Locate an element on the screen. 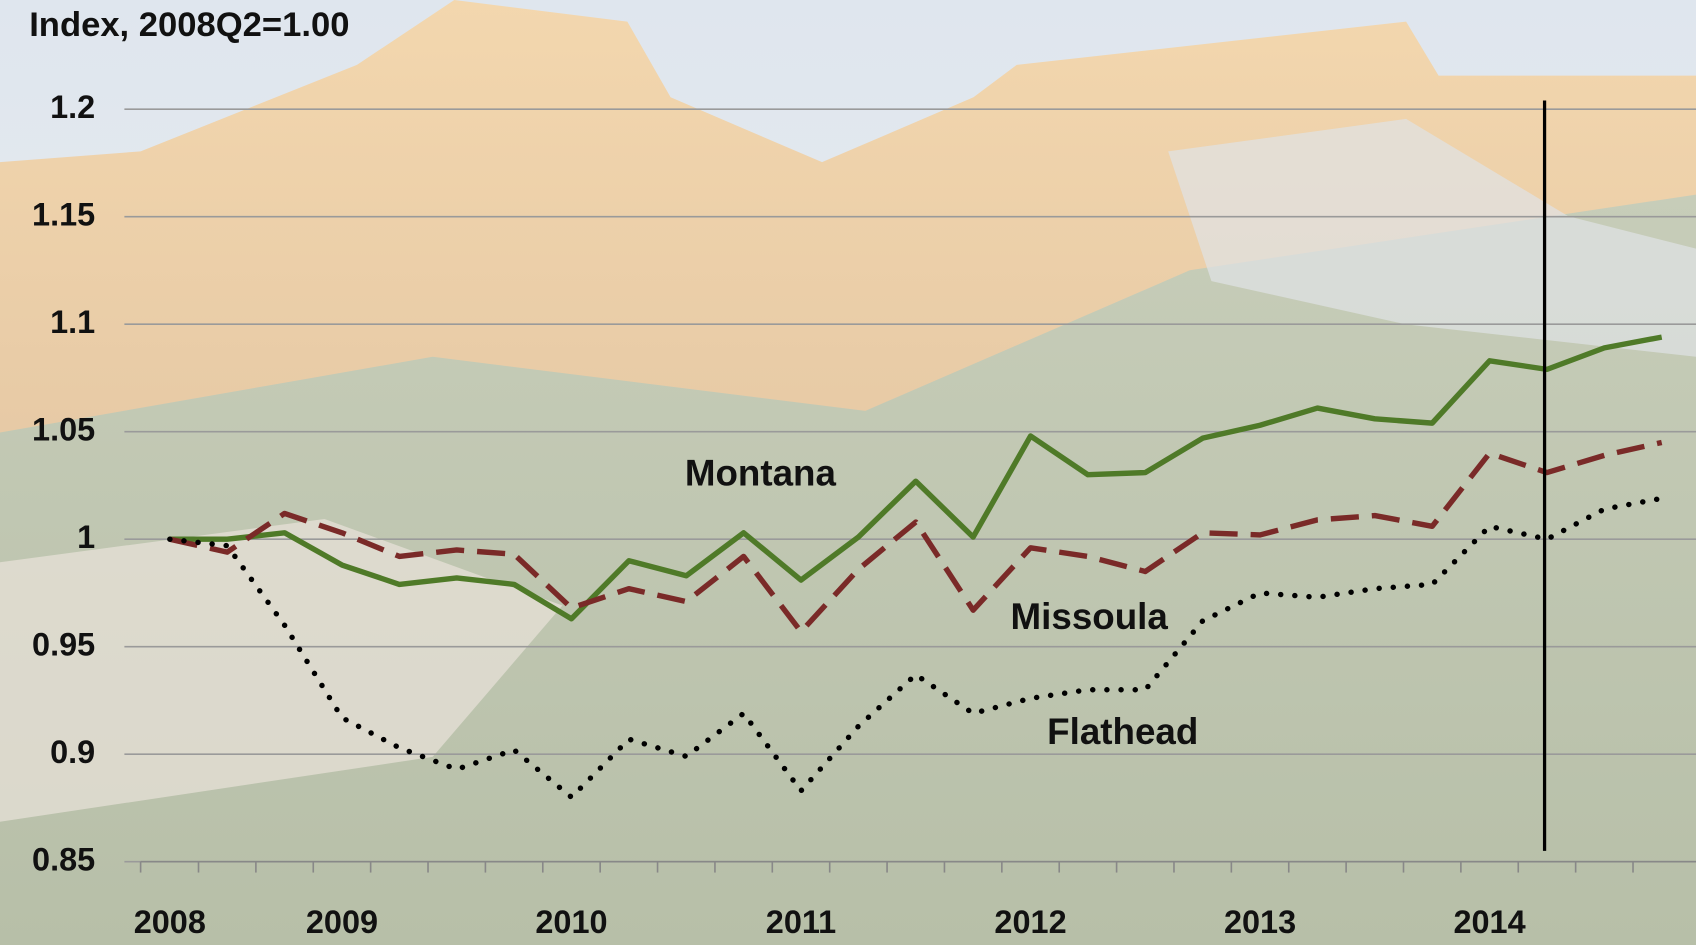 This screenshot has width=1696, height=945. chart-title: Index, 2008Q2=1.00 is located at coordinates (189, 25).